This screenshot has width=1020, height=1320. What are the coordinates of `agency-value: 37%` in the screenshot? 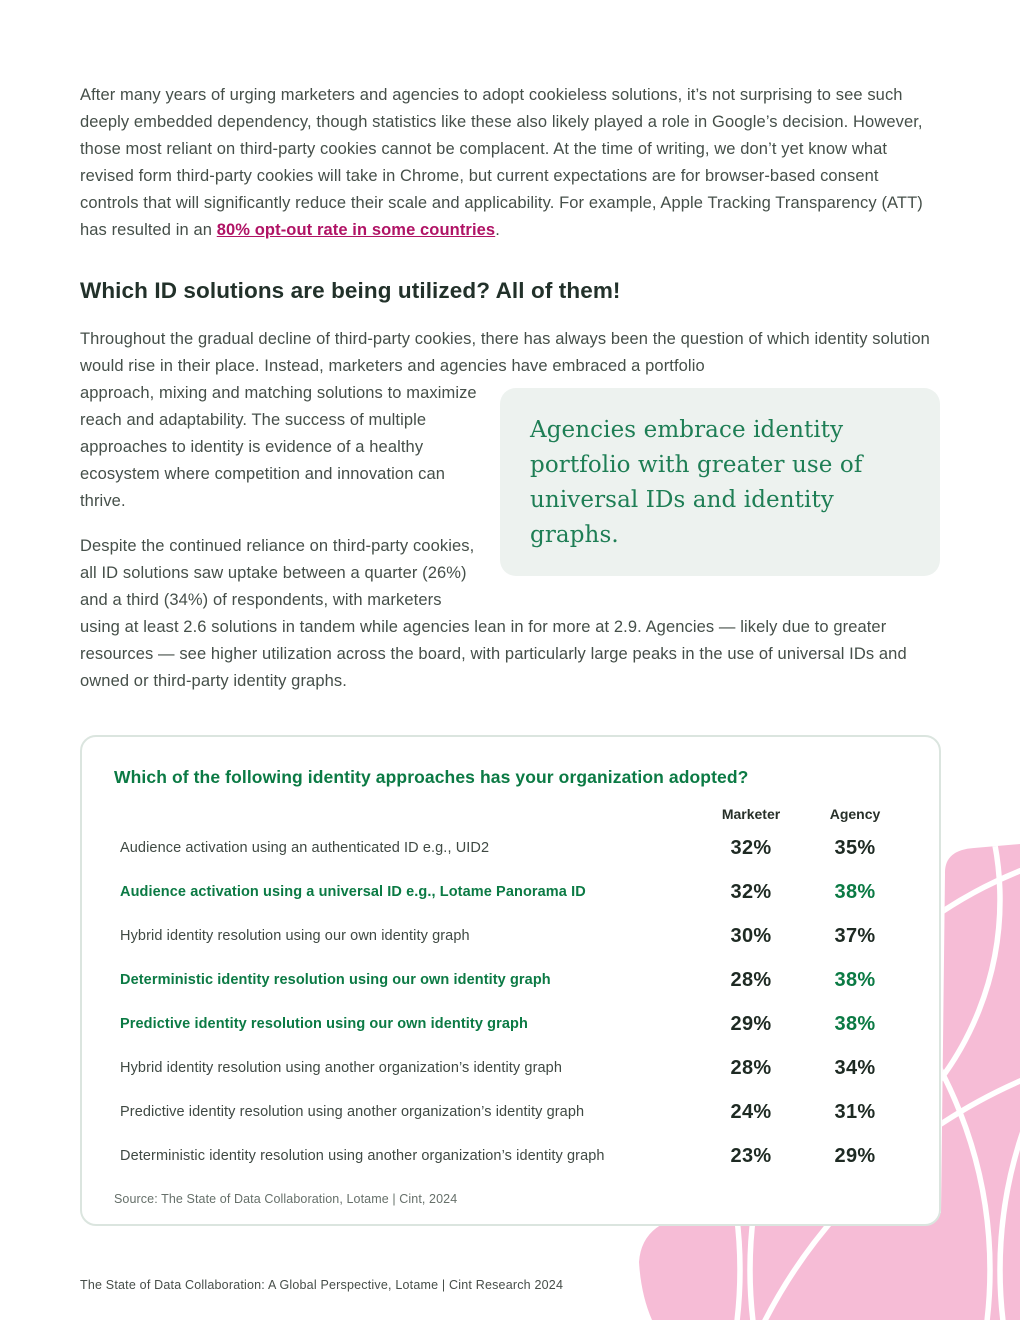 It's located at (855, 935).